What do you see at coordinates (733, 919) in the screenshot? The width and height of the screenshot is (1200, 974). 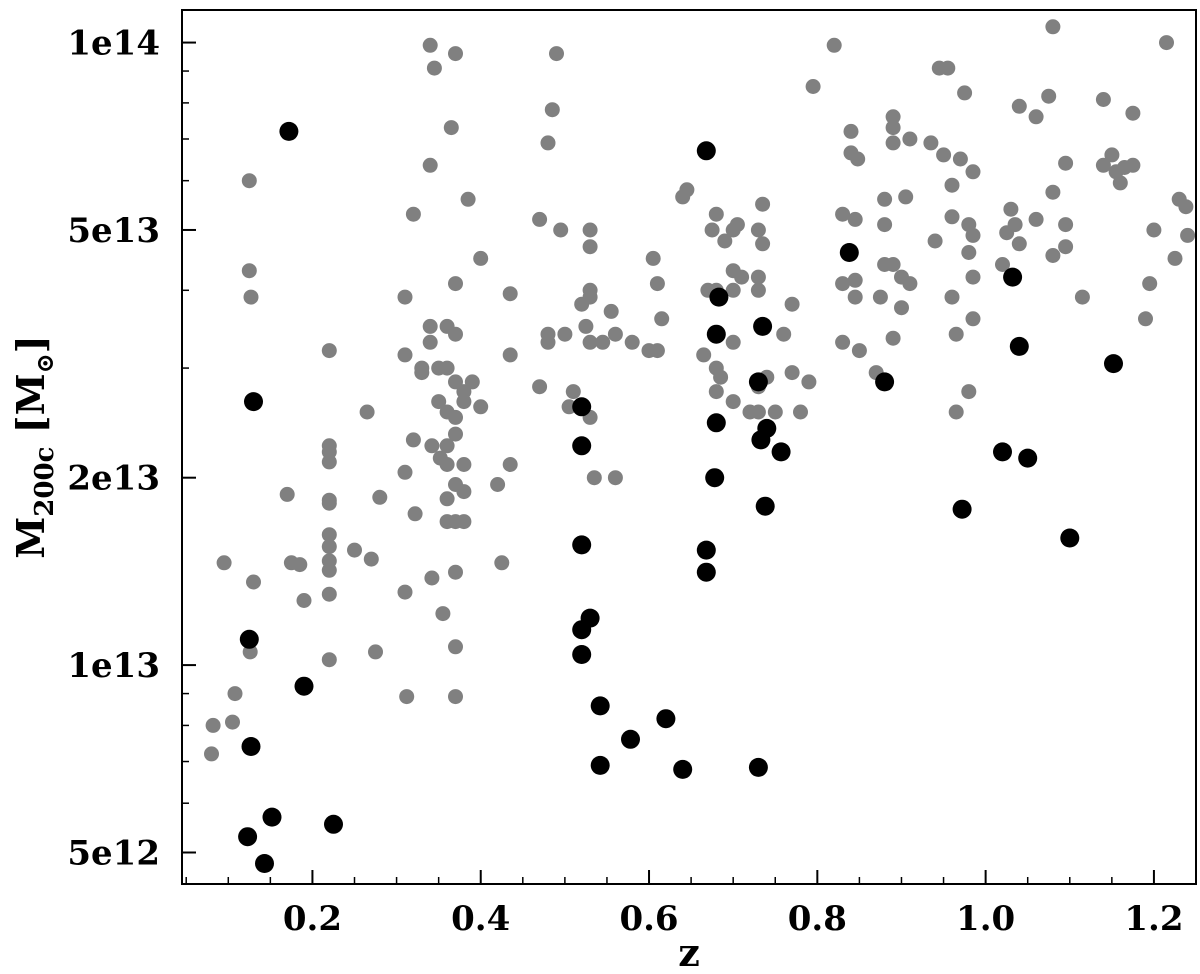 I see `x-tick-labels: 0.2 0.4 0.6 0.8 1.0 1.2` at bounding box center [733, 919].